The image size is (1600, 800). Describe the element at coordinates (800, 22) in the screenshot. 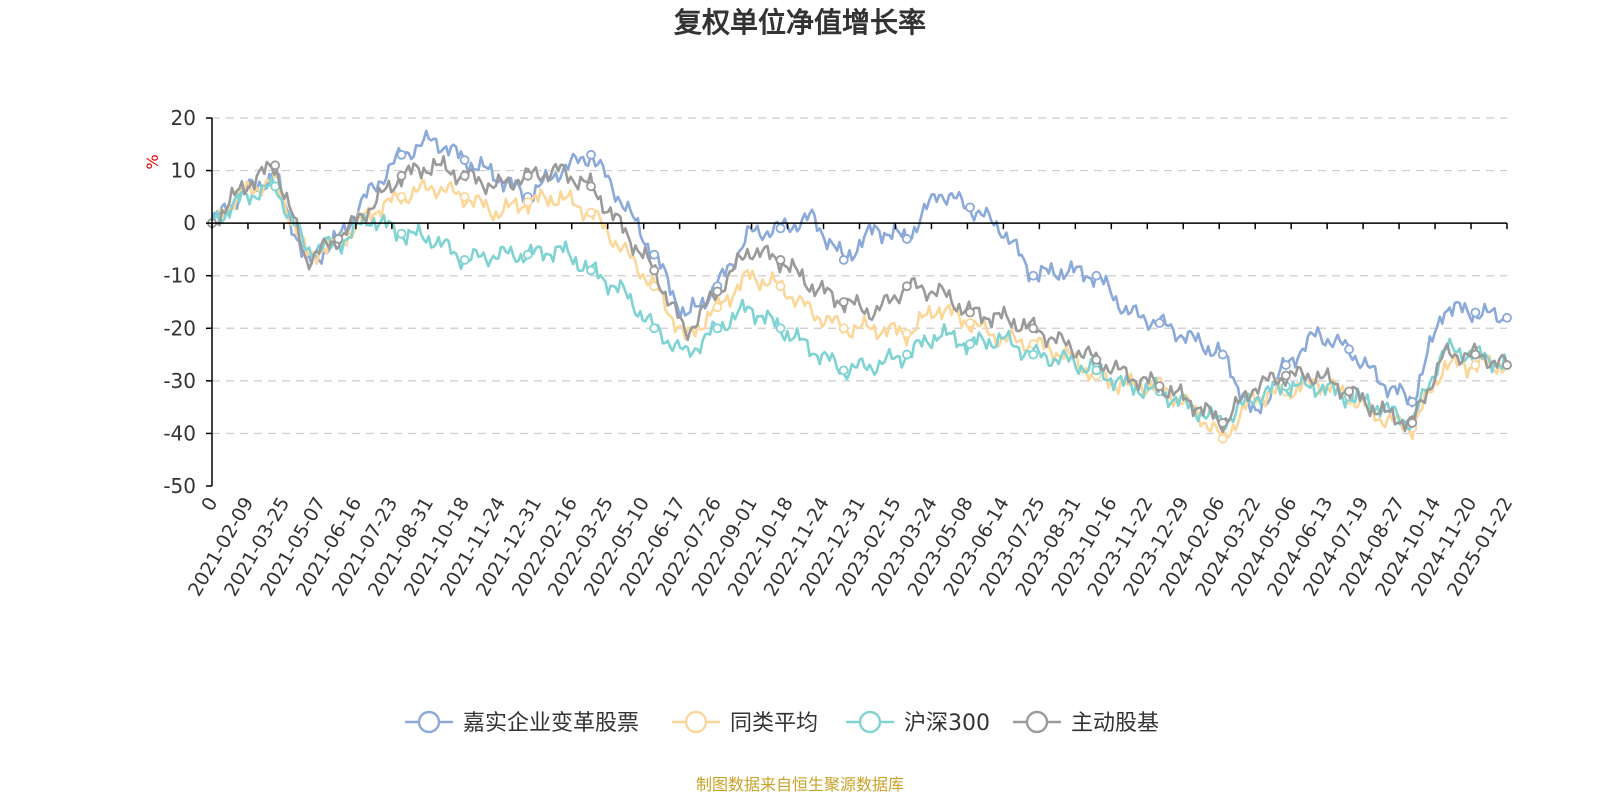

I see `chart-title: 复权单位净值增长率` at that location.